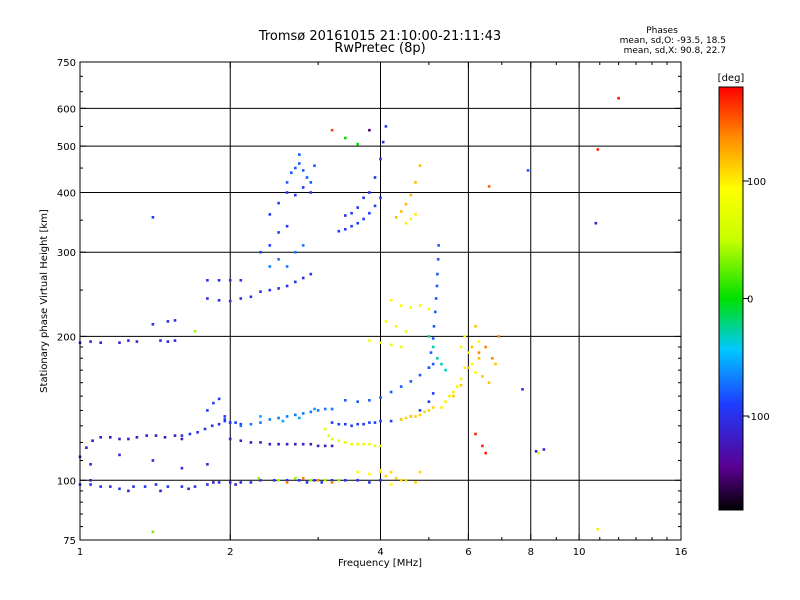 Image resolution: width=800 pixels, height=600 pixels. What do you see at coordinates (756, 300) in the screenshot?
I see `colorbar-ticks: 100 0 -100` at bounding box center [756, 300].